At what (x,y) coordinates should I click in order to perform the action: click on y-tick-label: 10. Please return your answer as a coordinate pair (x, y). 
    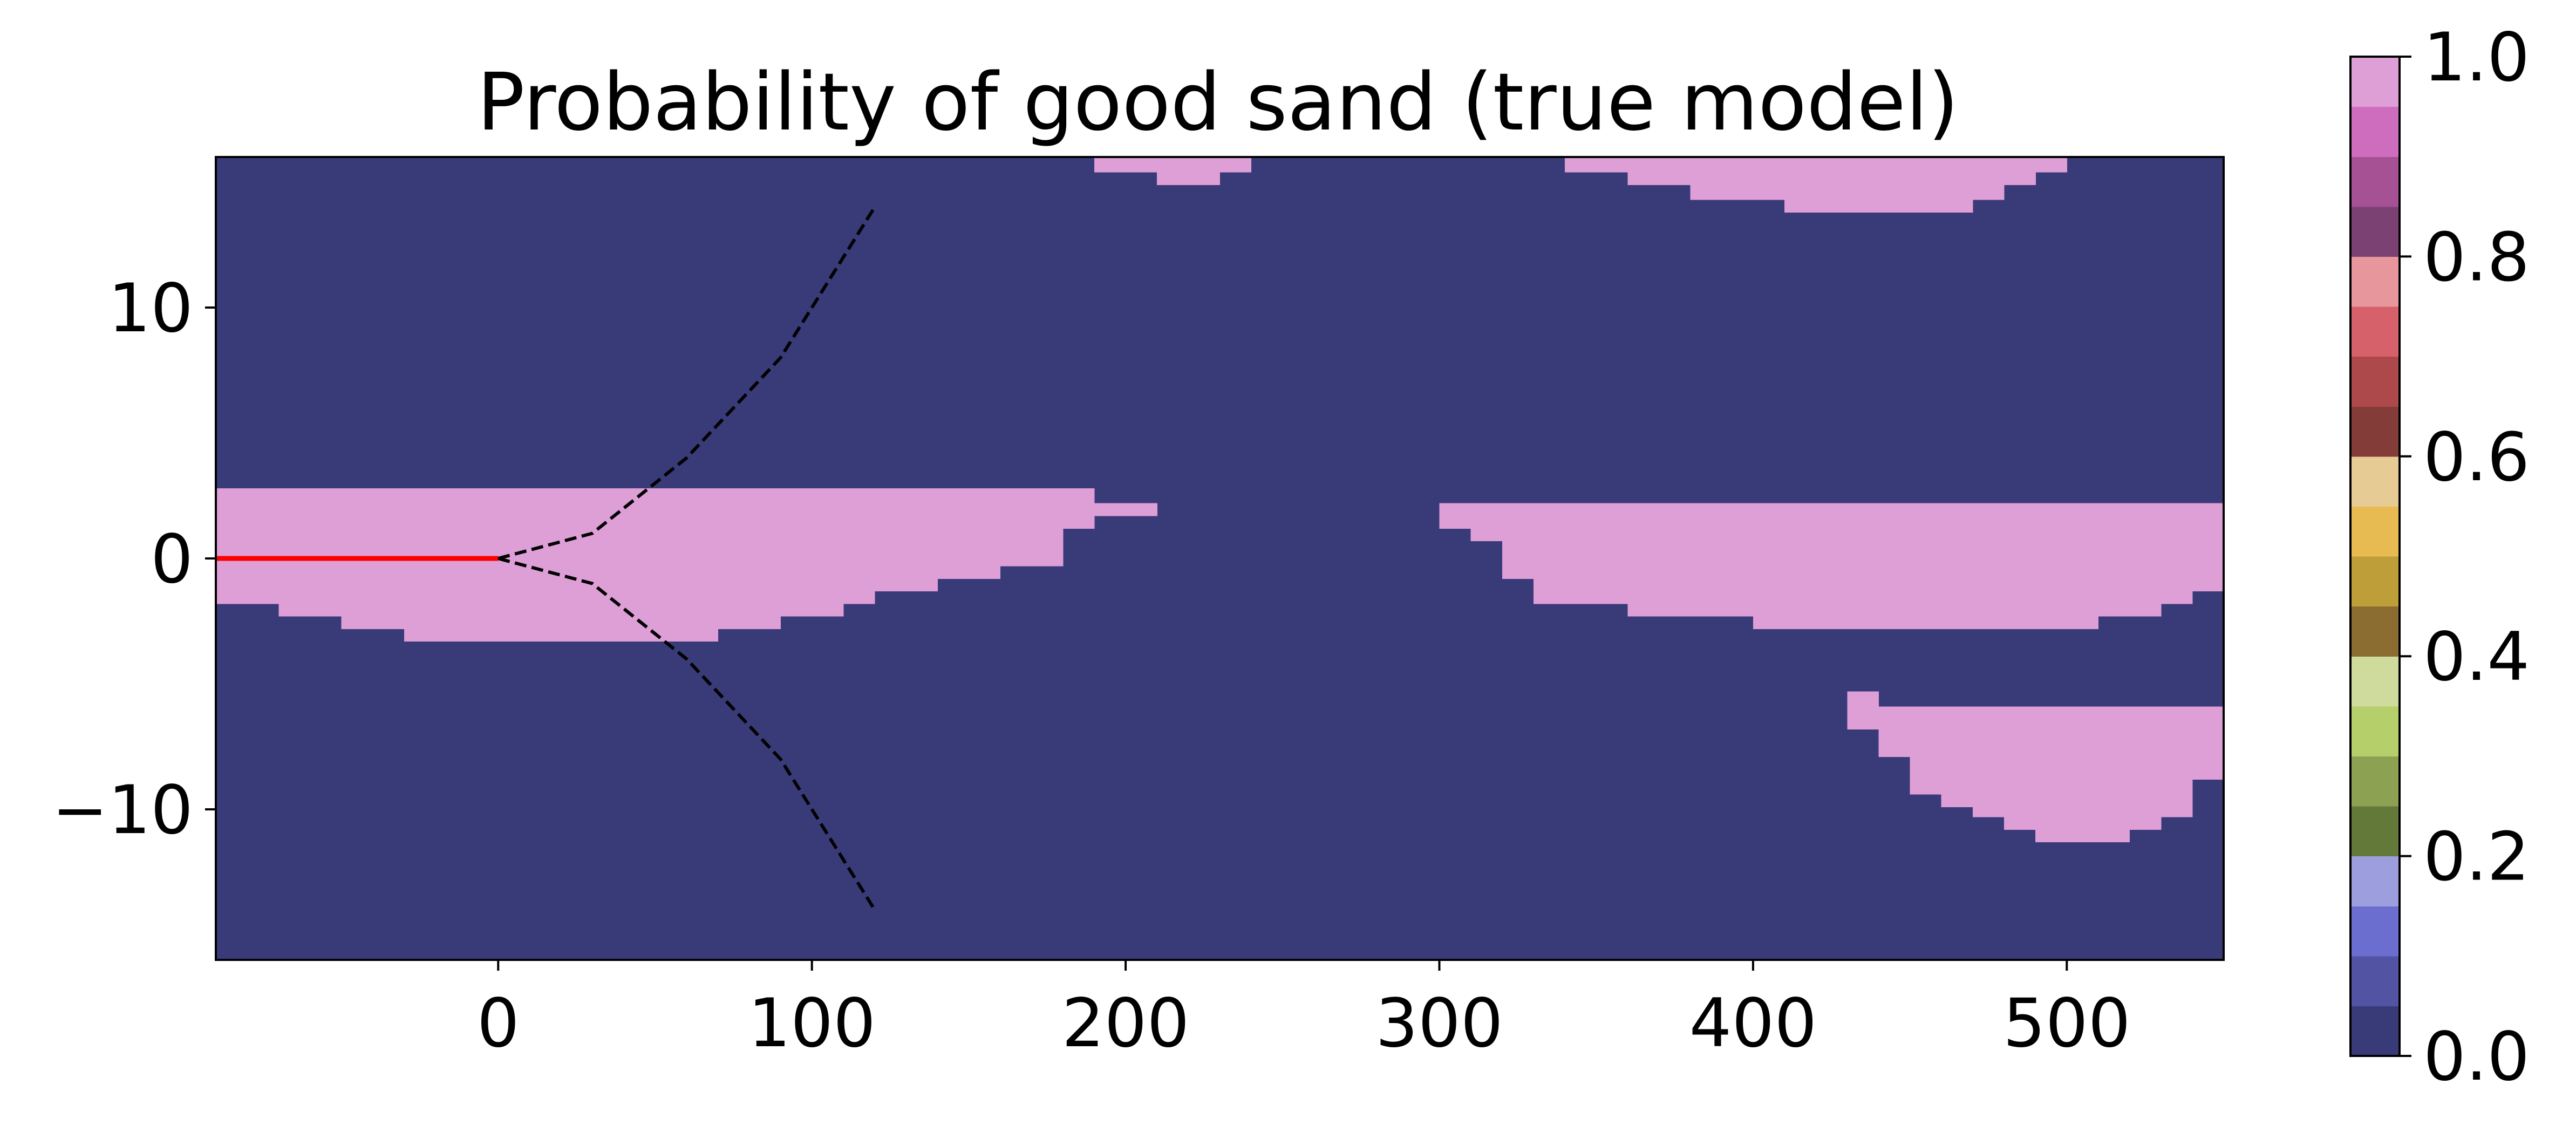
    Looking at the image, I should click on (150, 309).